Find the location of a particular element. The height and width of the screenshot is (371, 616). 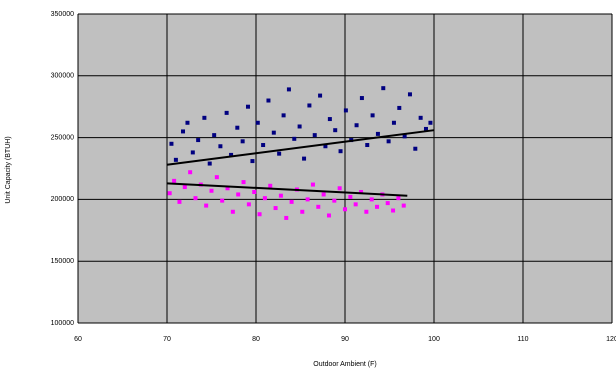

x-tick-label: 90 is located at coordinates (345, 339).